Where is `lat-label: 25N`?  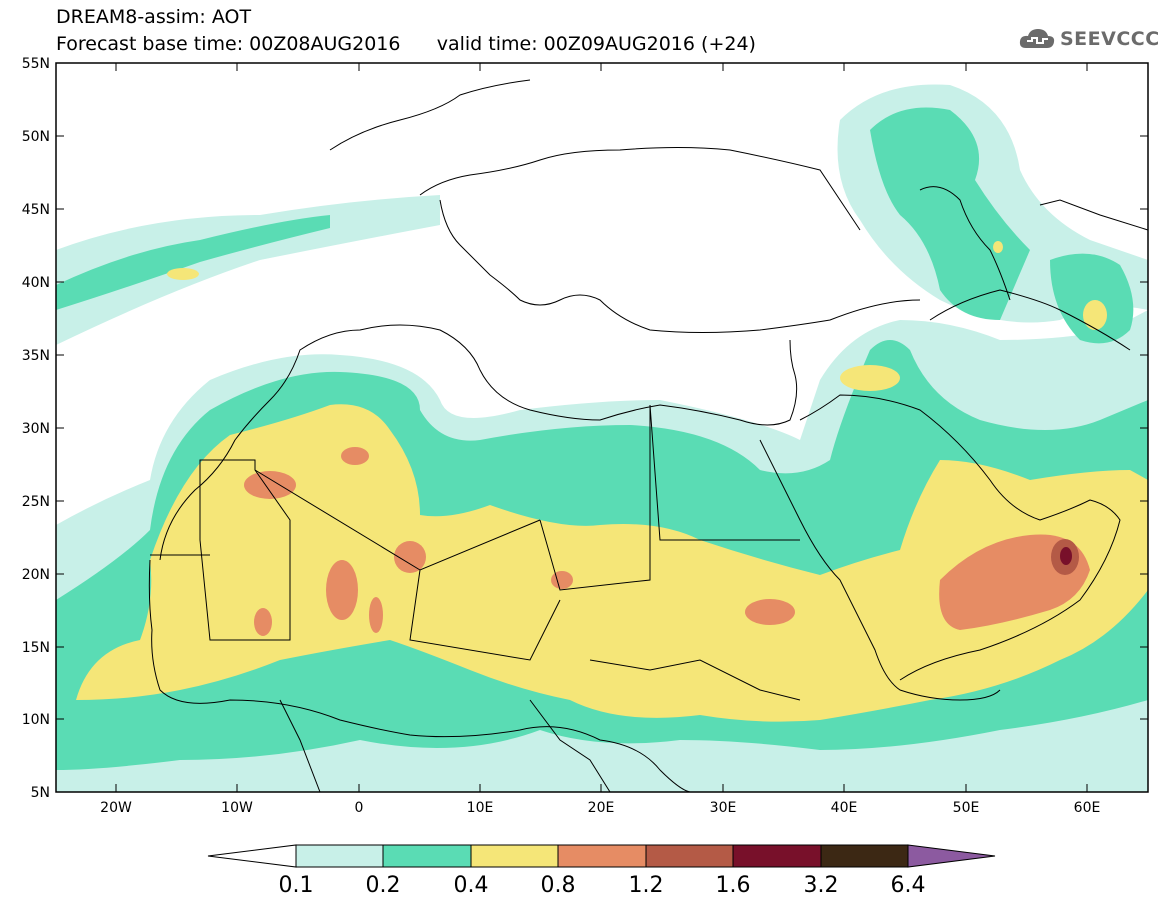 lat-label: 25N is located at coordinates (36, 502).